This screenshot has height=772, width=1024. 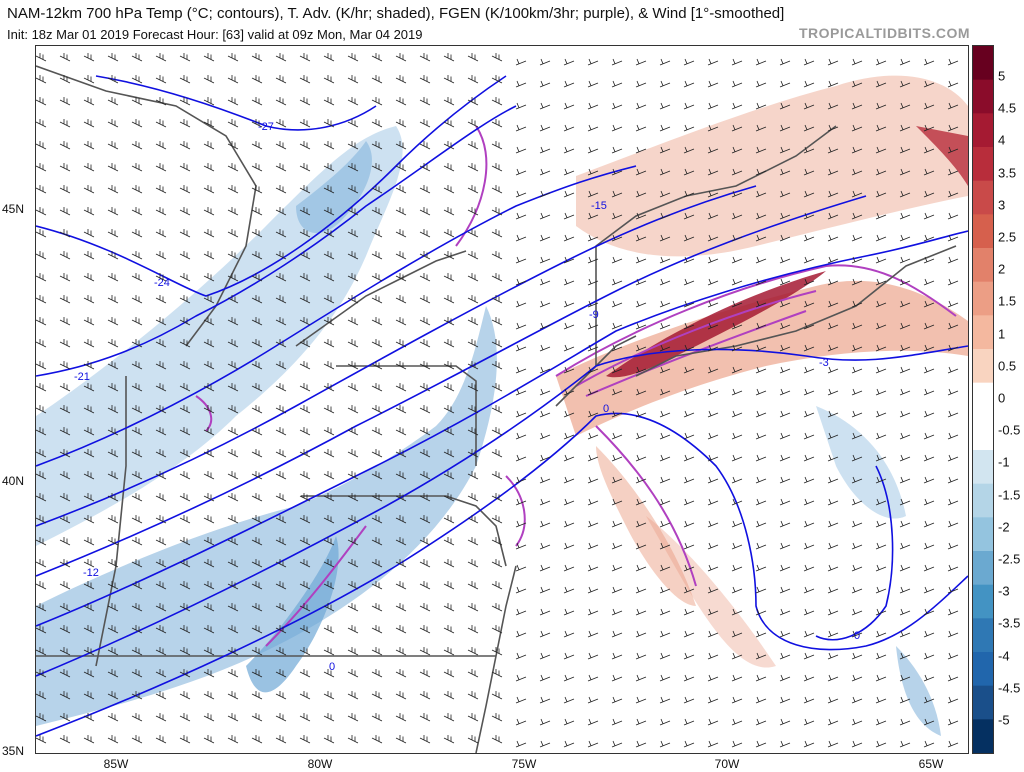 What do you see at coordinates (162, 283) in the screenshot?
I see `contour-label: -24` at bounding box center [162, 283].